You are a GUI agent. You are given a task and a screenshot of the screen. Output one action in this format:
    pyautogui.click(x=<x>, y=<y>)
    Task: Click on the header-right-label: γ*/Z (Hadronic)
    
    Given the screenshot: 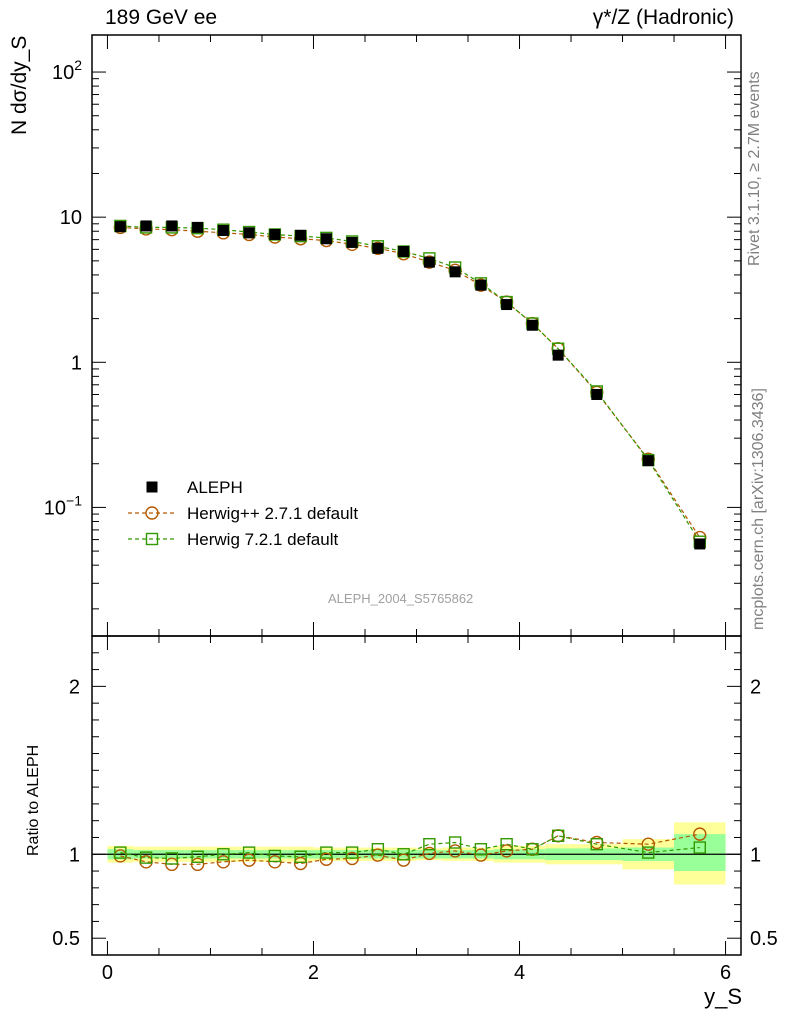 What is the action you would take?
    pyautogui.click(x=663, y=17)
    